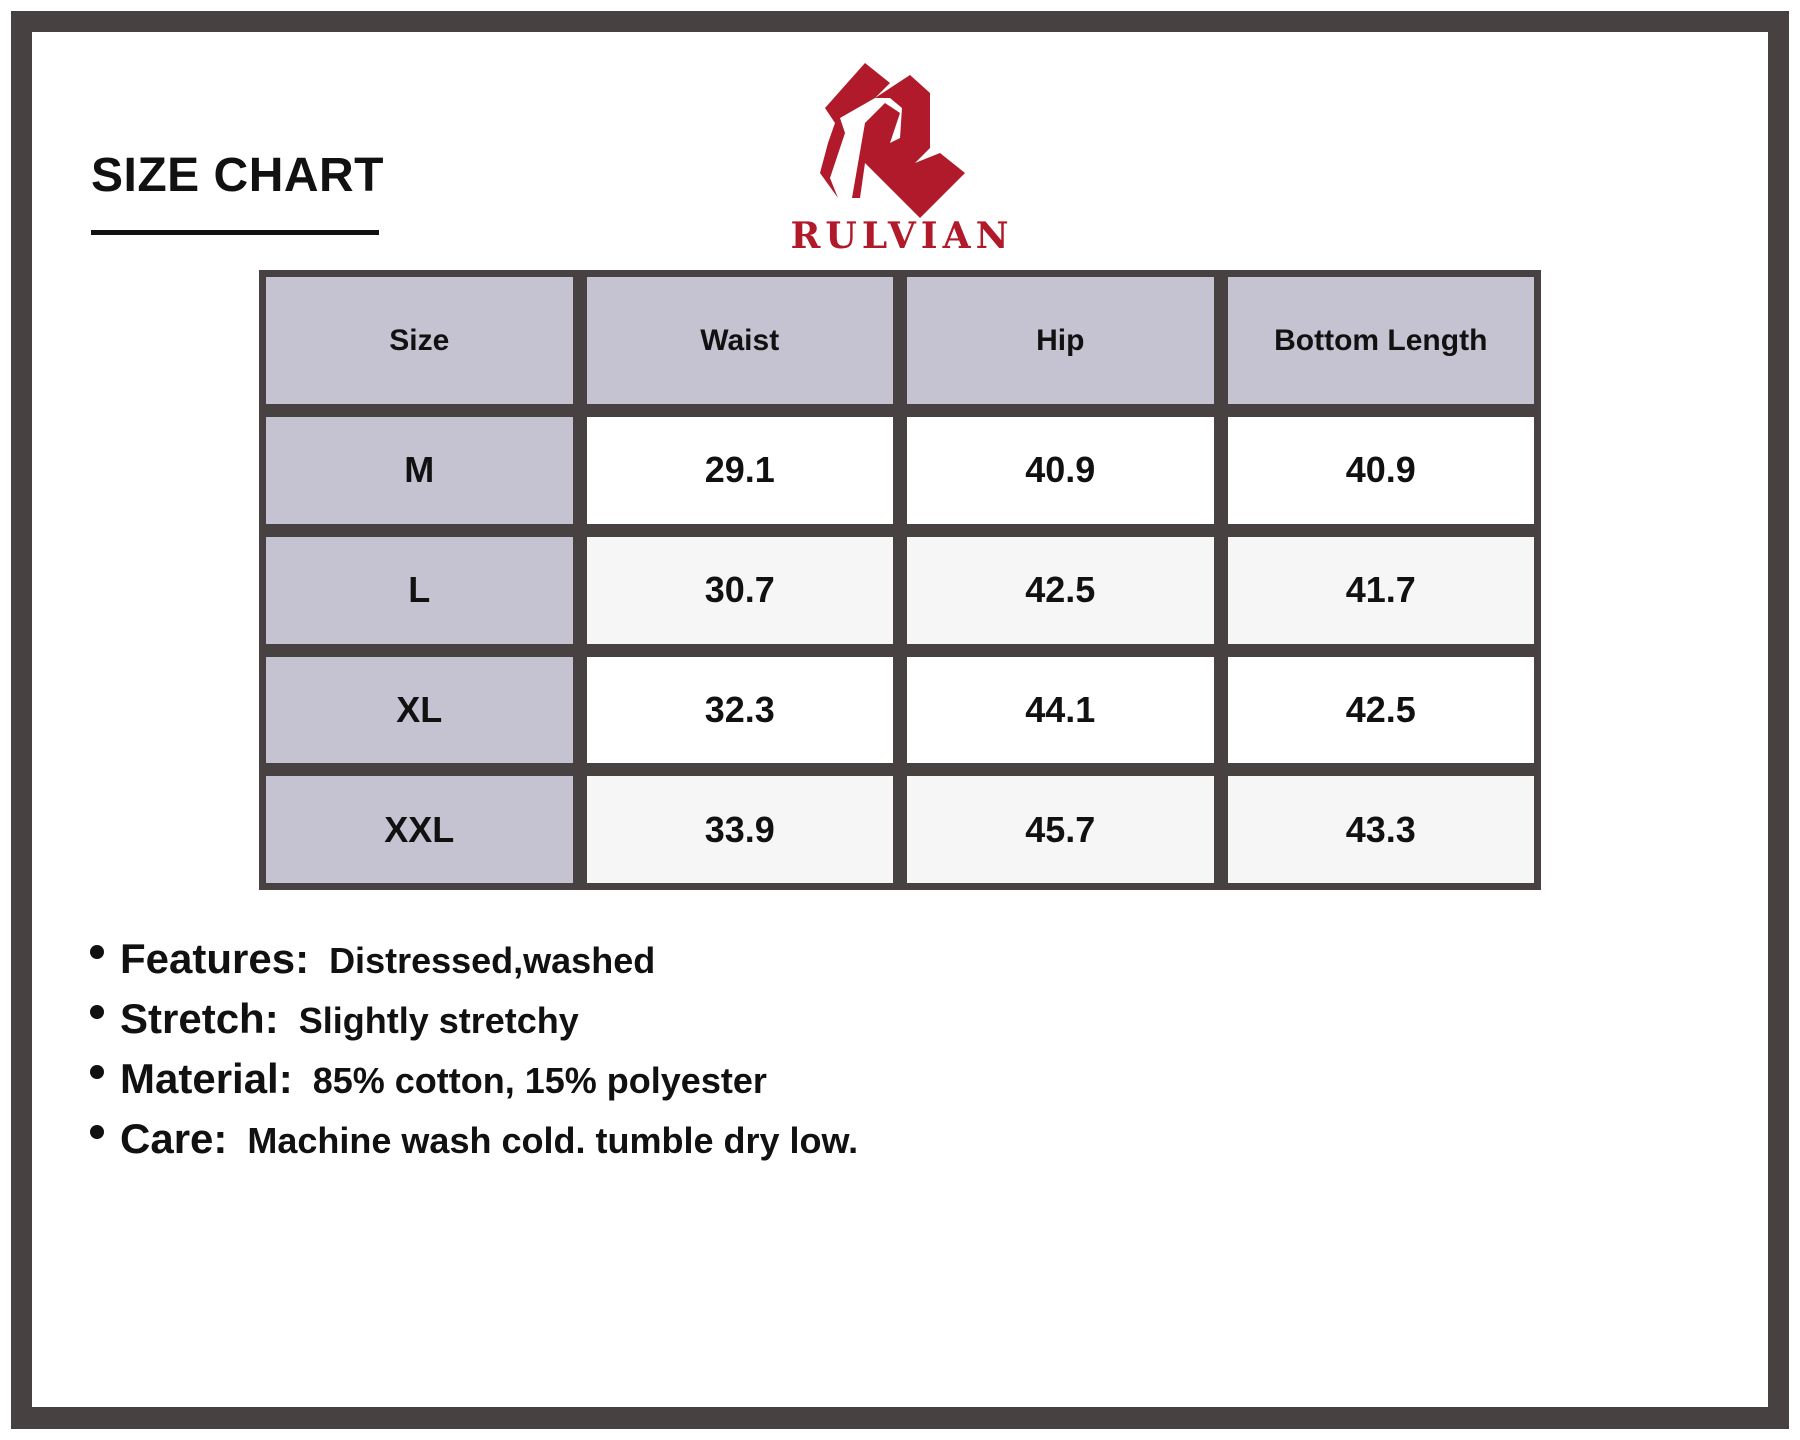 The image size is (1800, 1440). What do you see at coordinates (1060, 590) in the screenshot?
I see `row-hip: 42.5` at bounding box center [1060, 590].